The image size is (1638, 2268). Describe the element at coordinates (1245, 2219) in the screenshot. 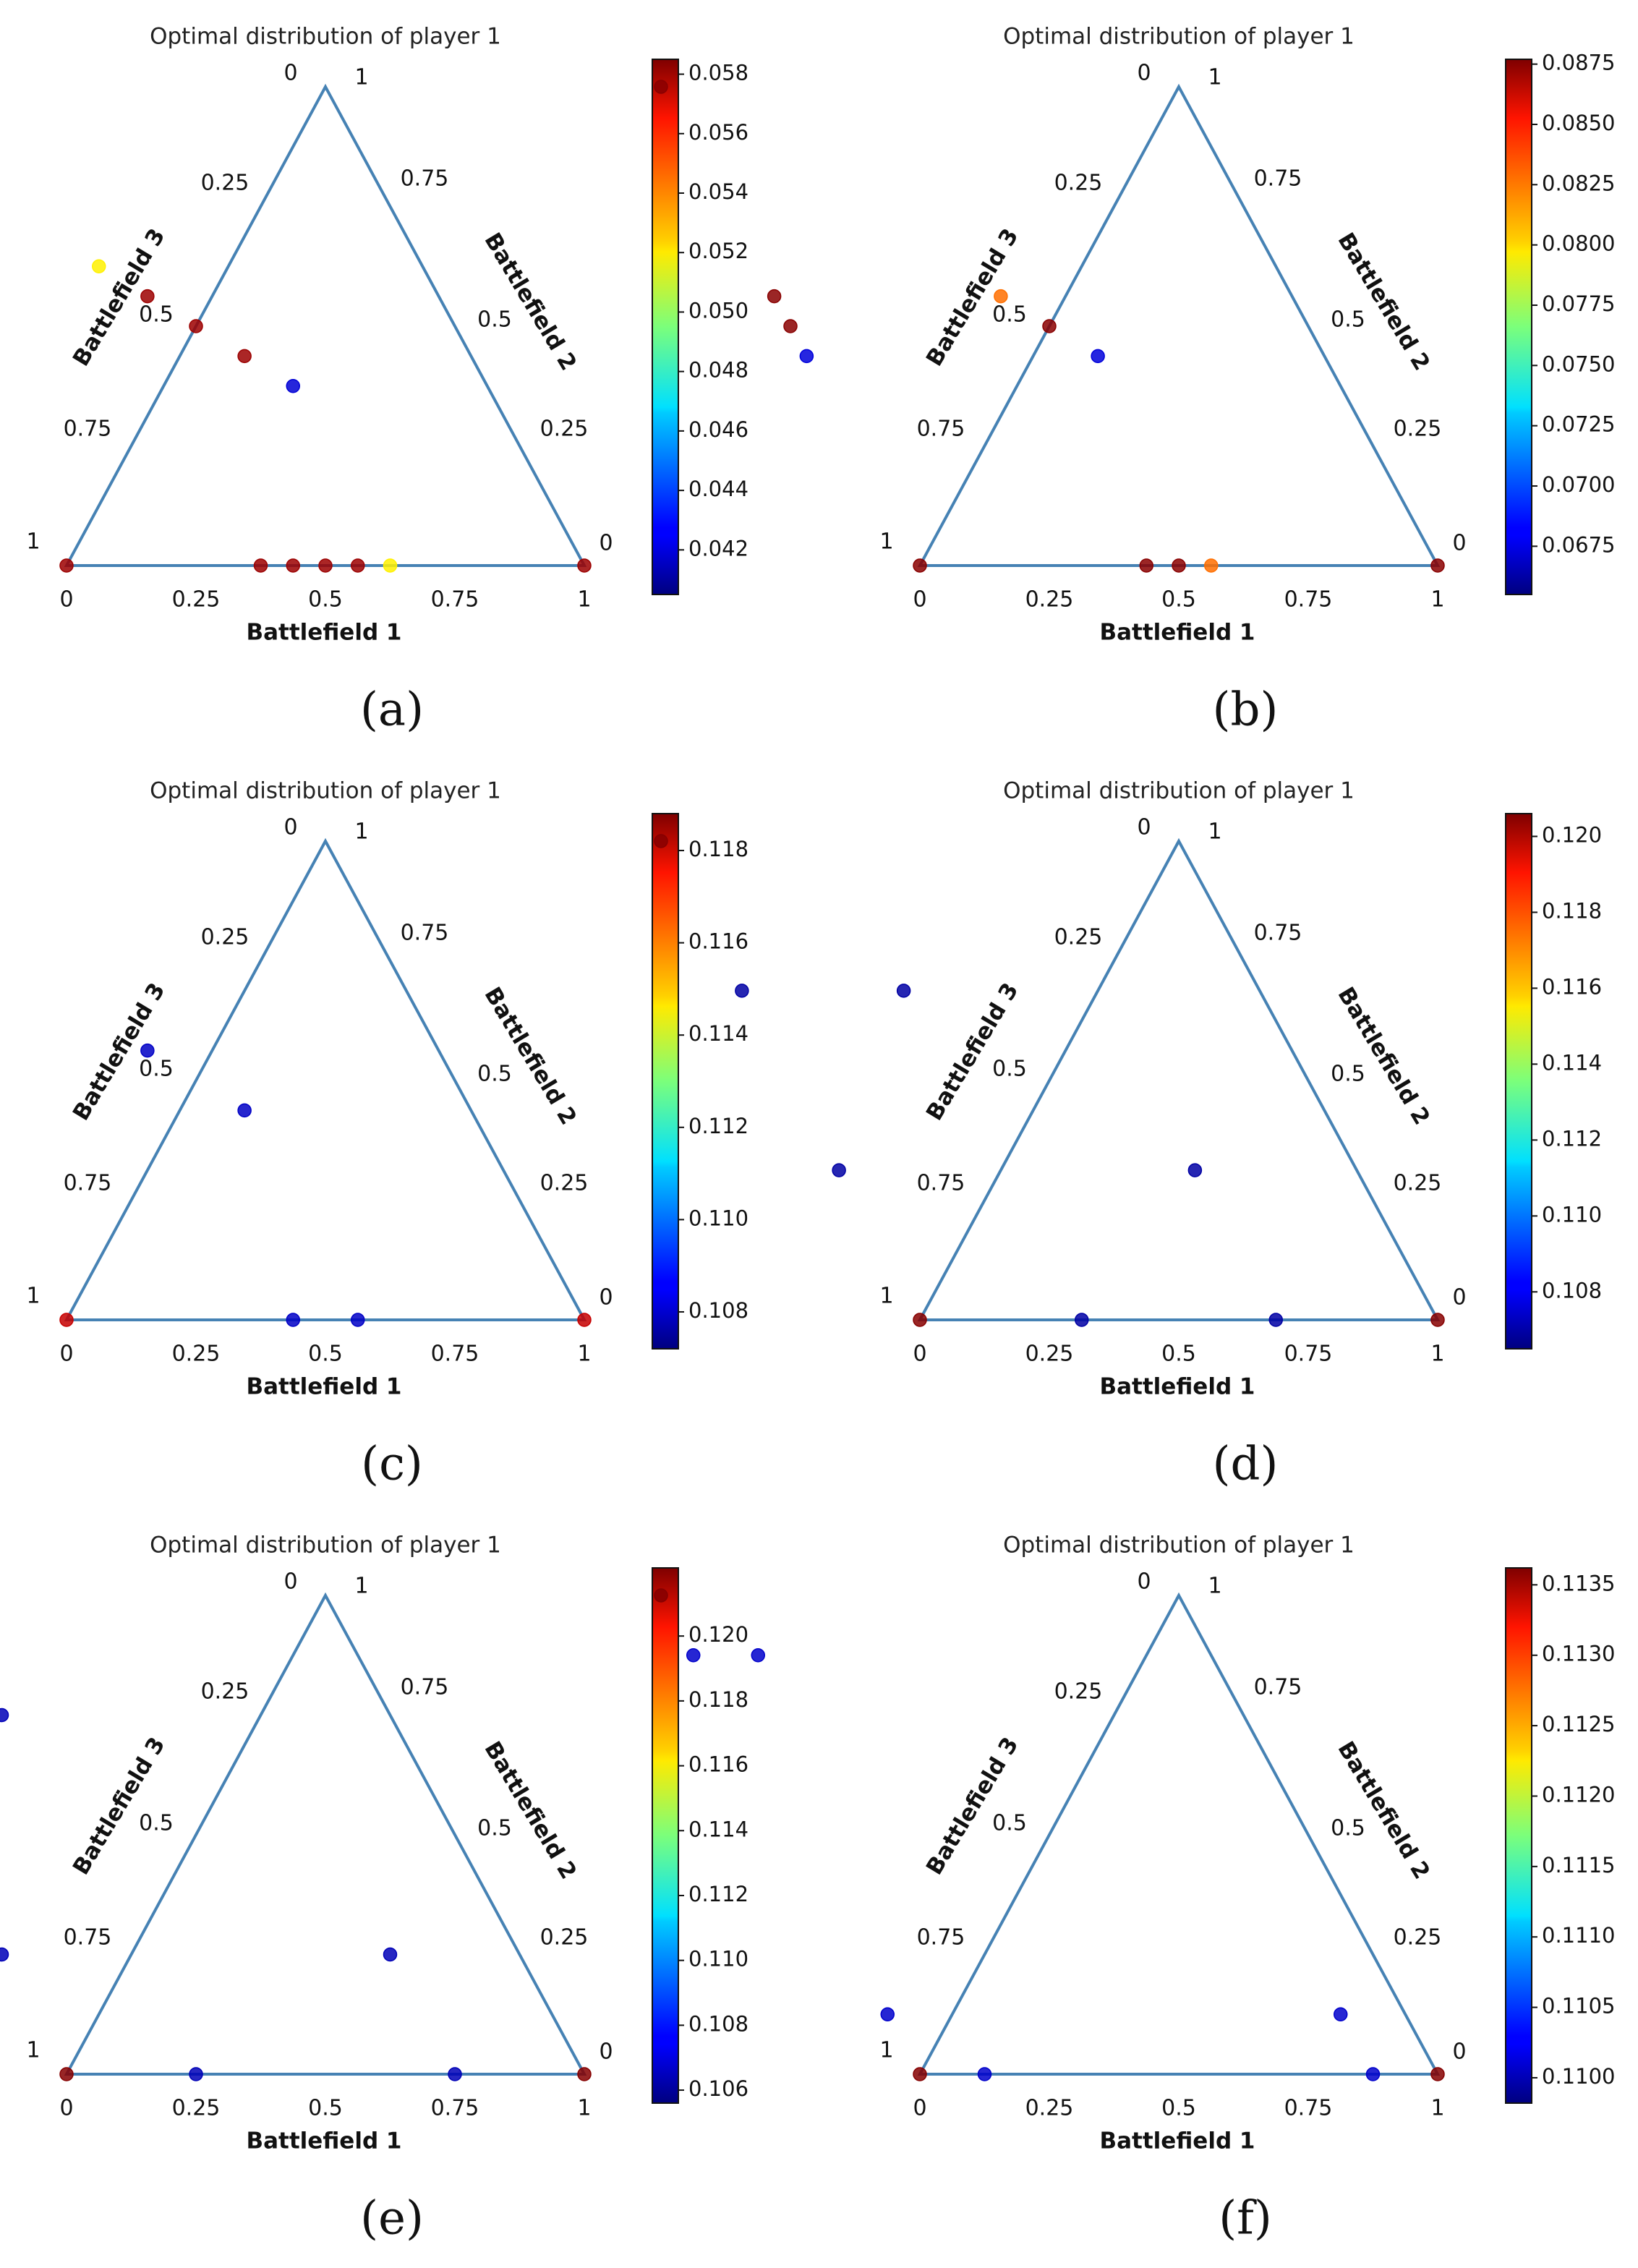

I see `subfigure-caption: (f)` at that location.